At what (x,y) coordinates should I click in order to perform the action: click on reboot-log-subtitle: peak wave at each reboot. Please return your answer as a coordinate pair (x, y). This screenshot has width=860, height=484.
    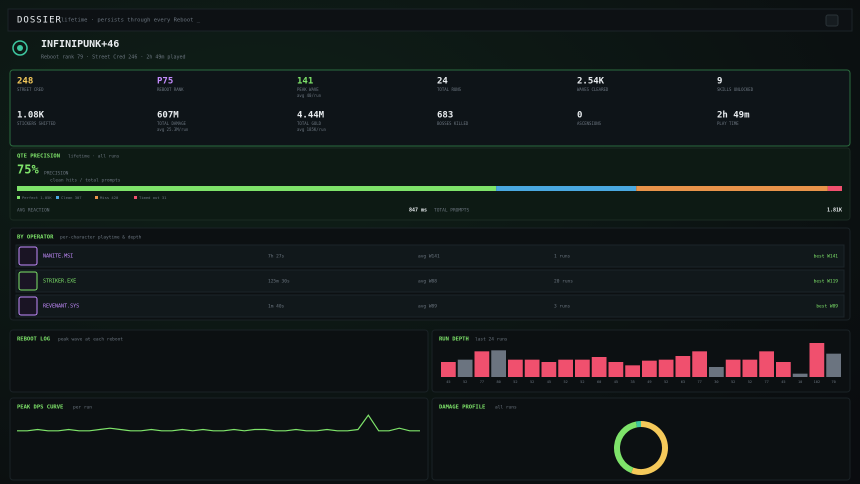
    Looking at the image, I should click on (90, 340).